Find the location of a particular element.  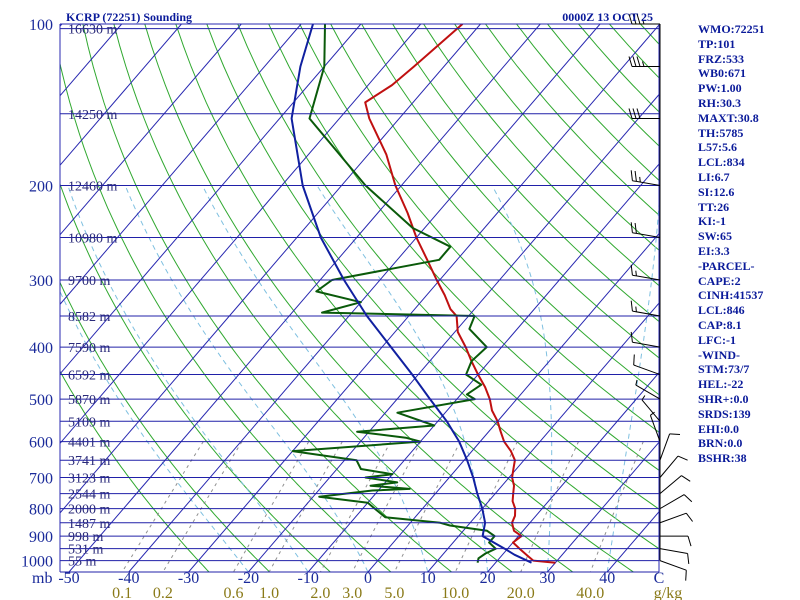

temperature-tick-label: 20 is located at coordinates (488, 578).